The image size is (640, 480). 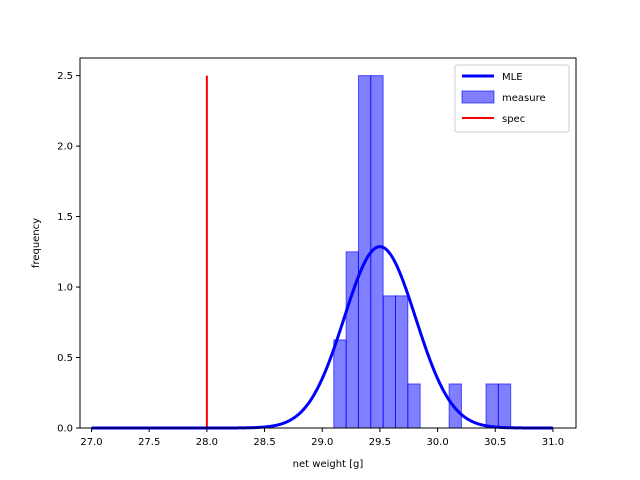 What do you see at coordinates (478, 97) in the screenshot?
I see `legend-measure-swatch` at bounding box center [478, 97].